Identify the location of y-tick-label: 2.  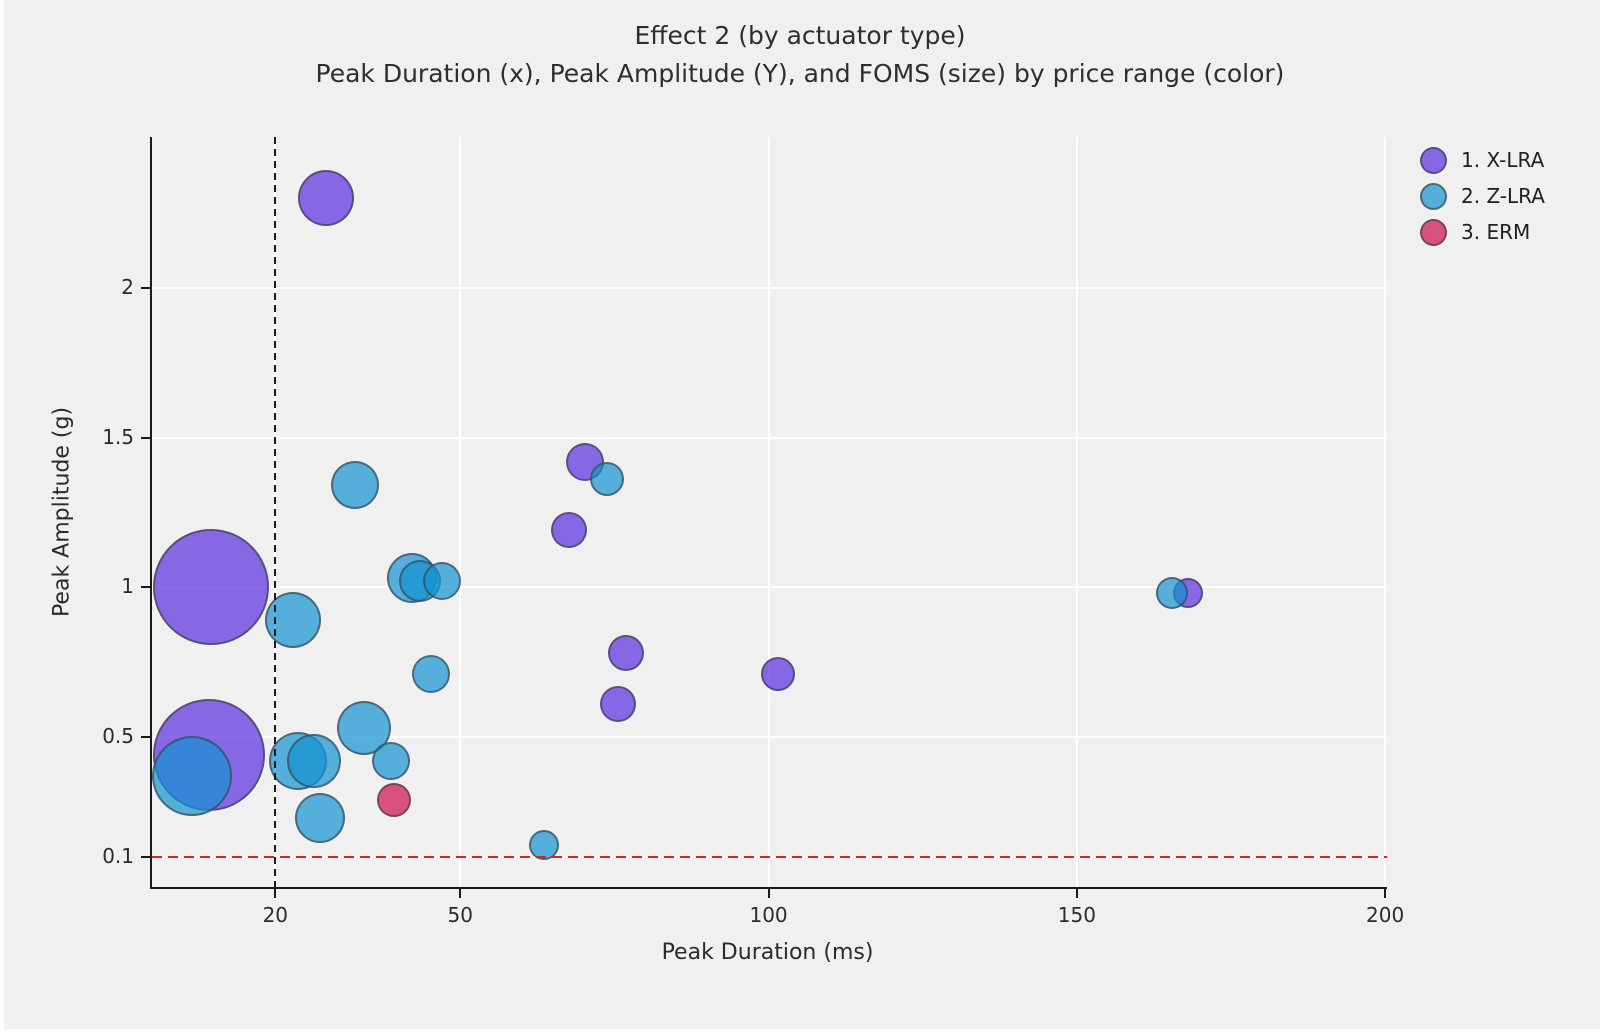
(127, 286).